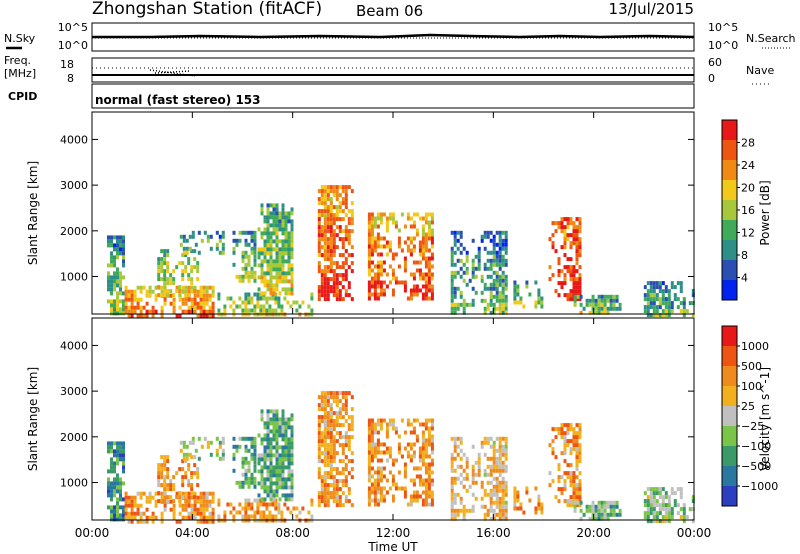 Image resolution: width=800 pixels, height=554 pixels. What do you see at coordinates (528, 294) in the screenshot?
I see `power-cluster` at bounding box center [528, 294].